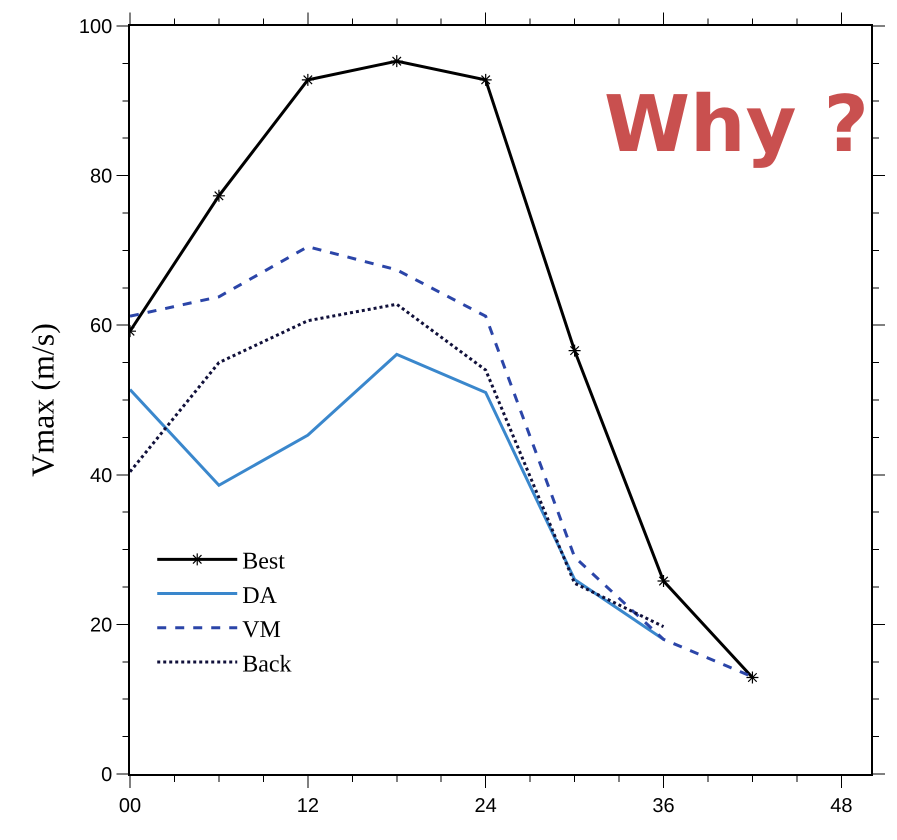 Image resolution: width=897 pixels, height=840 pixels. What do you see at coordinates (130, 805) in the screenshot?
I see `x-tick-label: 00` at bounding box center [130, 805].